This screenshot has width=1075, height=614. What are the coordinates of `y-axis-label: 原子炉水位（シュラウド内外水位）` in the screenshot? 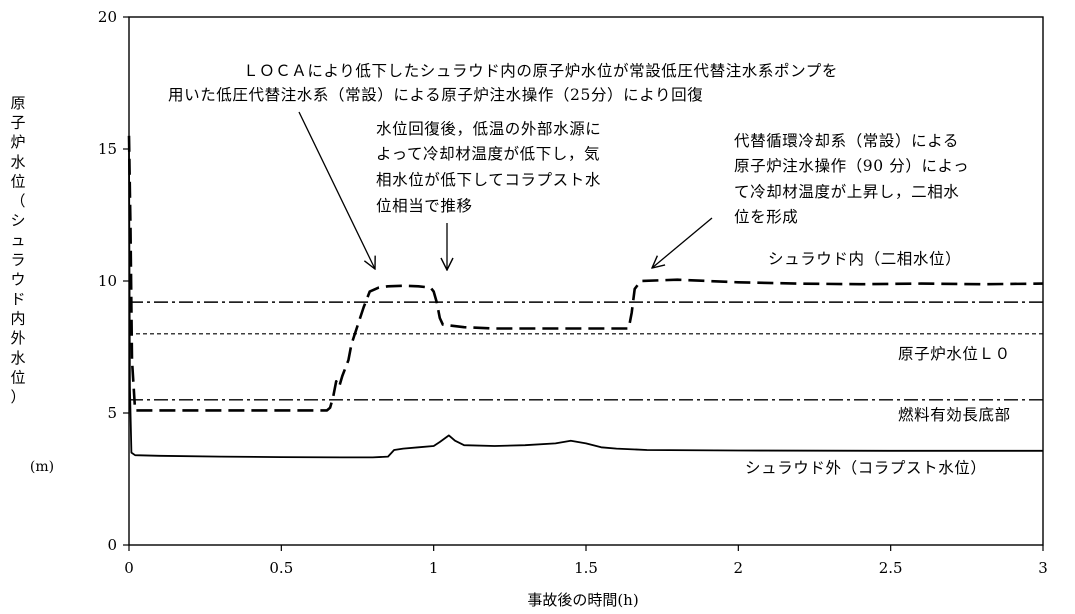 It's located at (17, 250).